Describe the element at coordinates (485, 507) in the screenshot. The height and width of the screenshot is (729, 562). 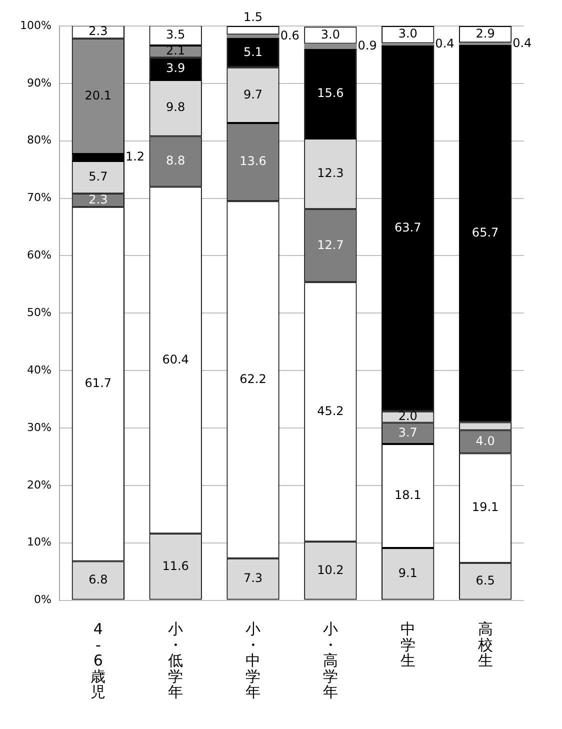
I see `data-label: 19.1` at that location.